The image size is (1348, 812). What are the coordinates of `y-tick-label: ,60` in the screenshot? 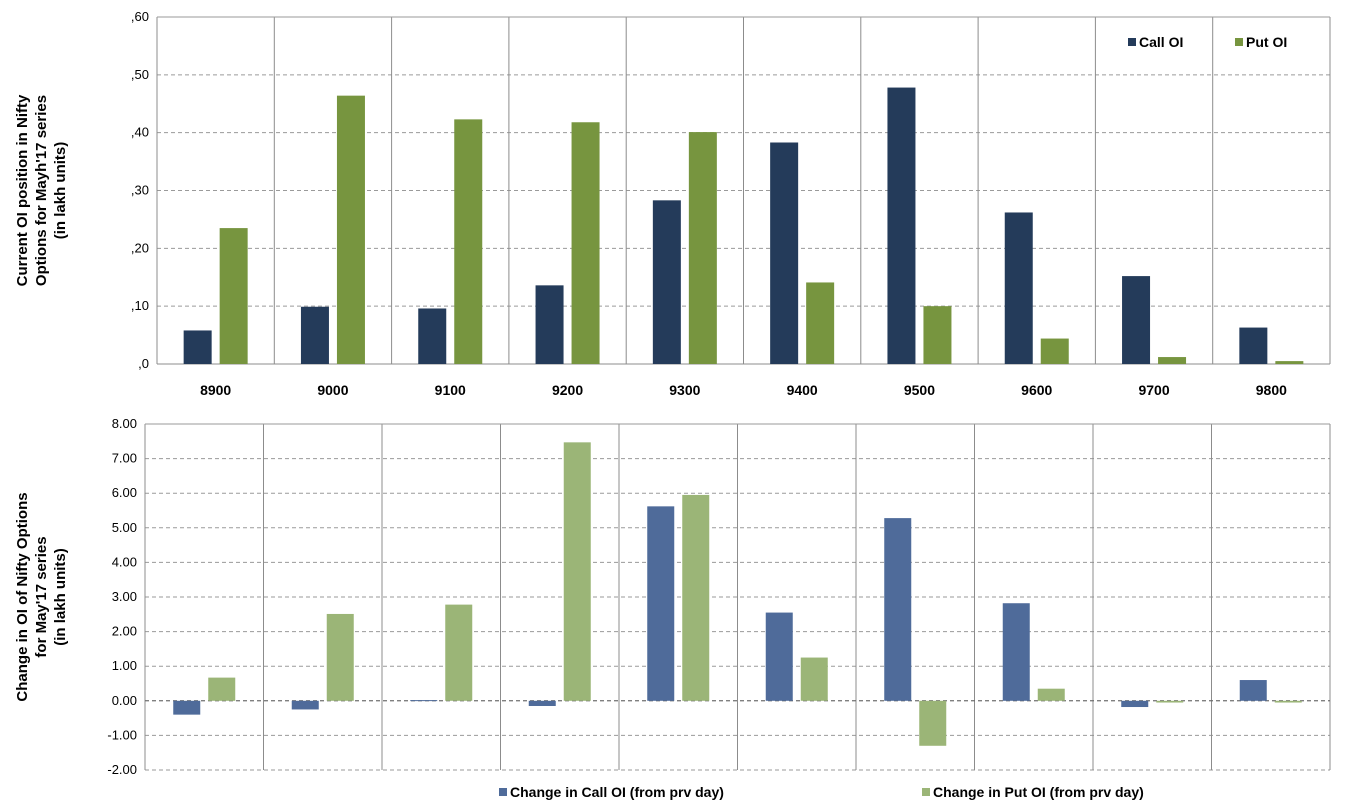 It's located at (140, 16).